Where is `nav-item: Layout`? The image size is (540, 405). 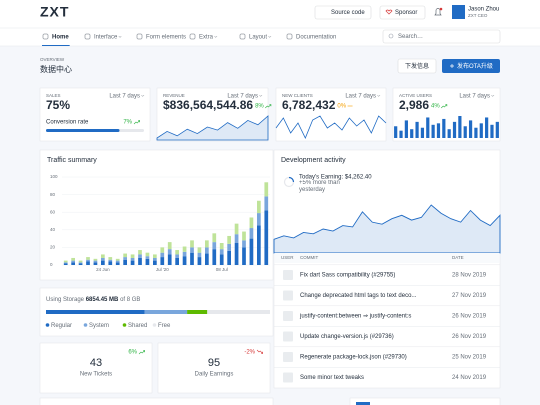
nav-item: Layout is located at coordinates (258, 38).